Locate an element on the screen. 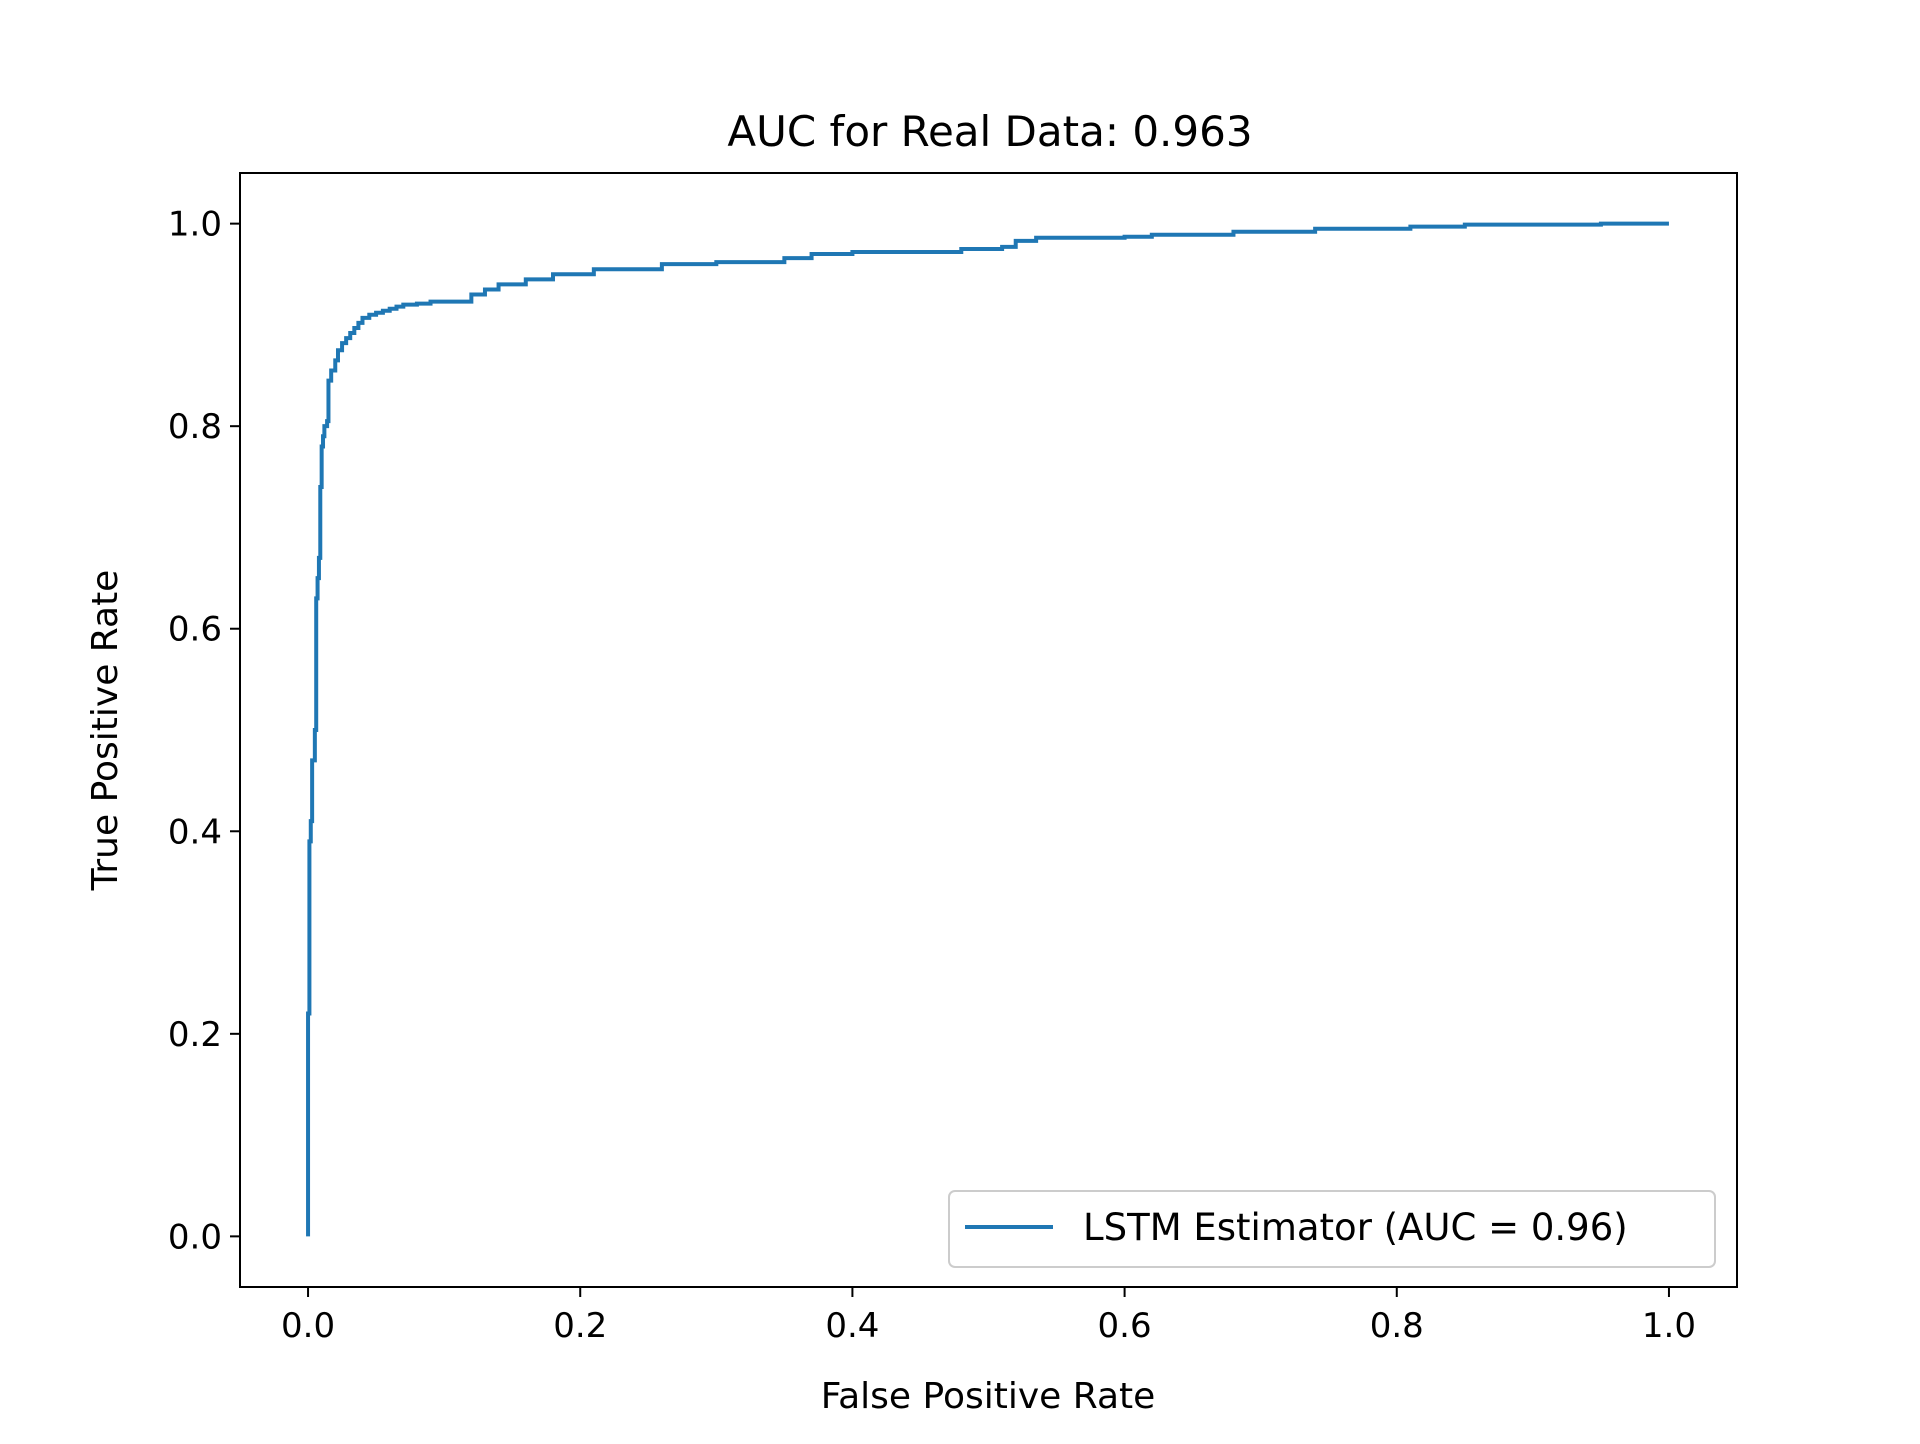 The width and height of the screenshot is (1920, 1444). y-tick-label: 0.0 is located at coordinates (195, 1237).